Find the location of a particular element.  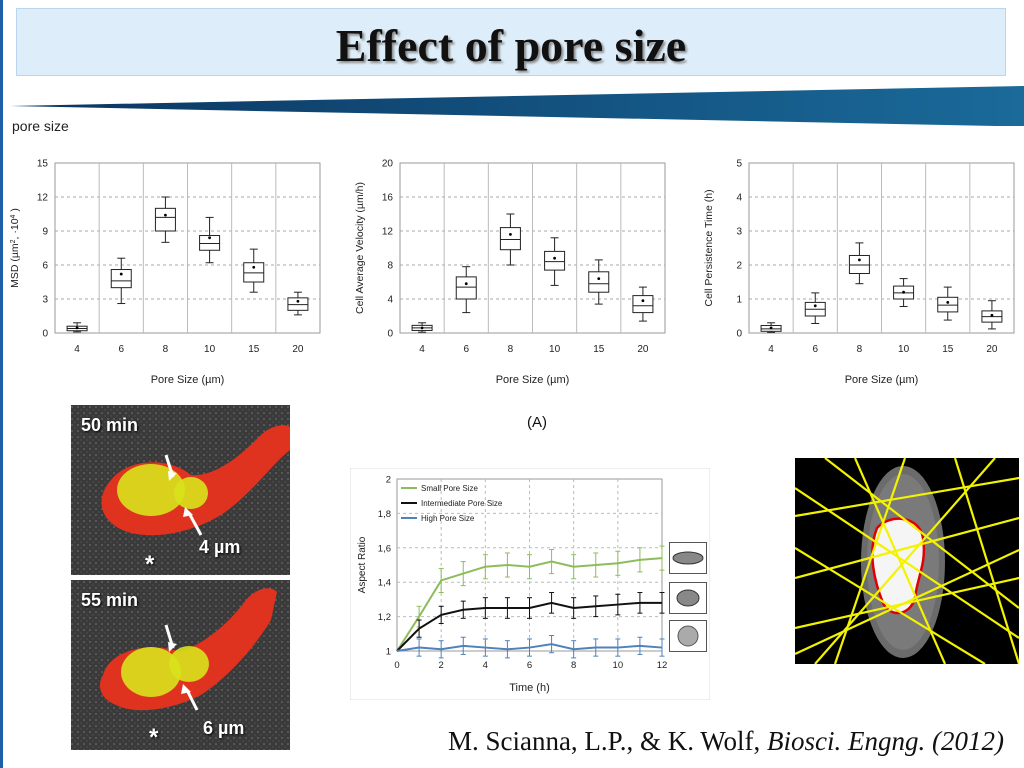

slide-title: Effect of pore size is located at coordinates (511, 45).